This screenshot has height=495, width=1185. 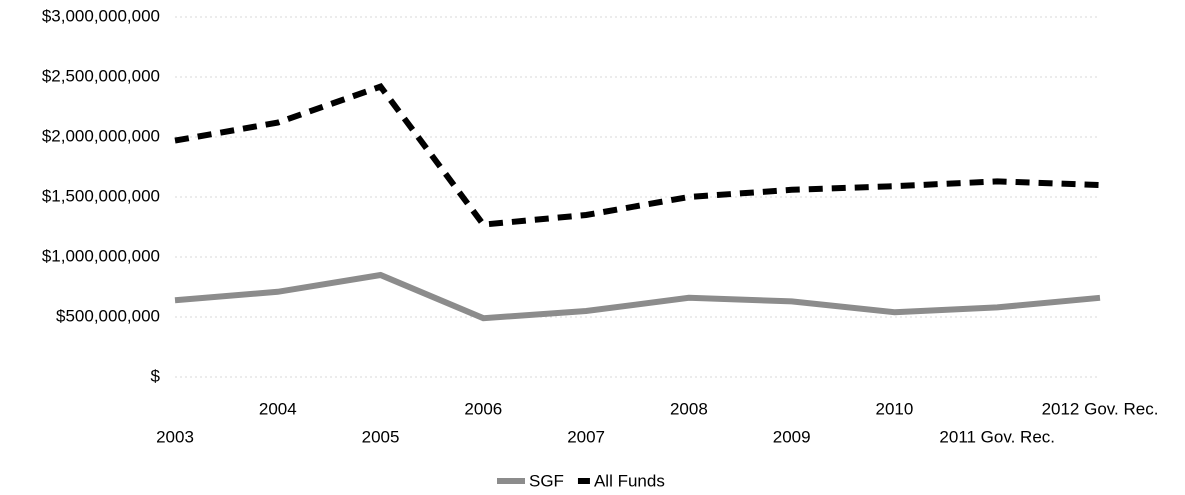 I want to click on x-tick-label: 2009, so click(x=792, y=436).